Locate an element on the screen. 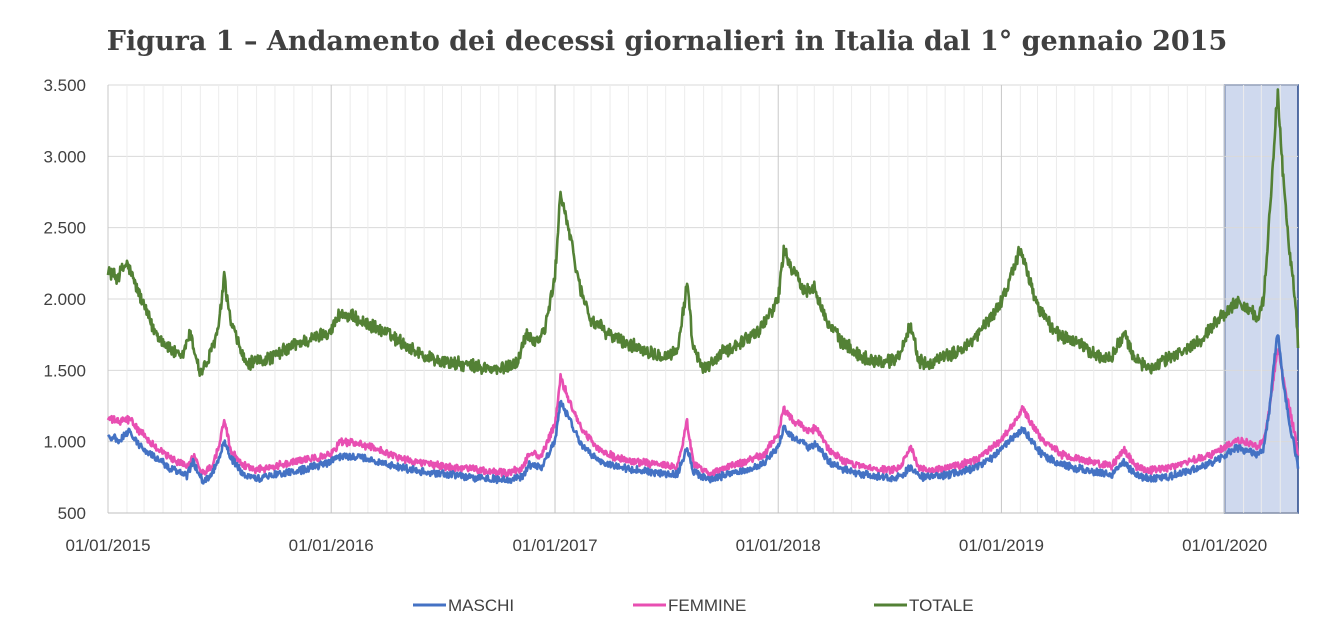 The image size is (1334, 644). legend-label-totale: TOTALE is located at coordinates (941, 605).